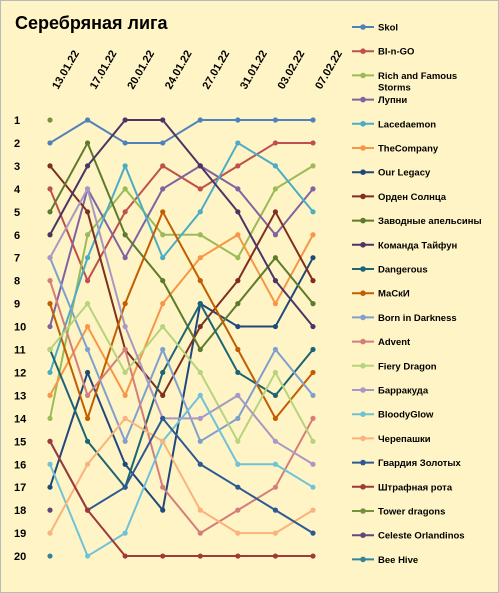 The height and width of the screenshot is (593, 499). What do you see at coordinates (420, 463) in the screenshot?
I see `legend-label: Гвардия Золотых` at bounding box center [420, 463].